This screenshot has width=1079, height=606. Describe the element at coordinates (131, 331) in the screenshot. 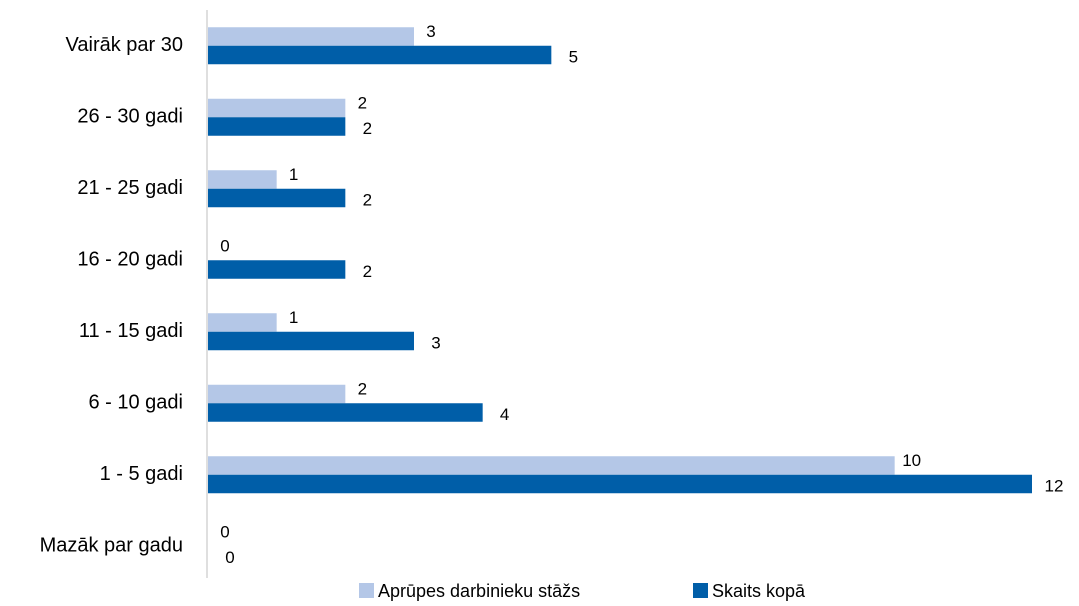

I see `category-label: 11 - 15 gadi` at that location.